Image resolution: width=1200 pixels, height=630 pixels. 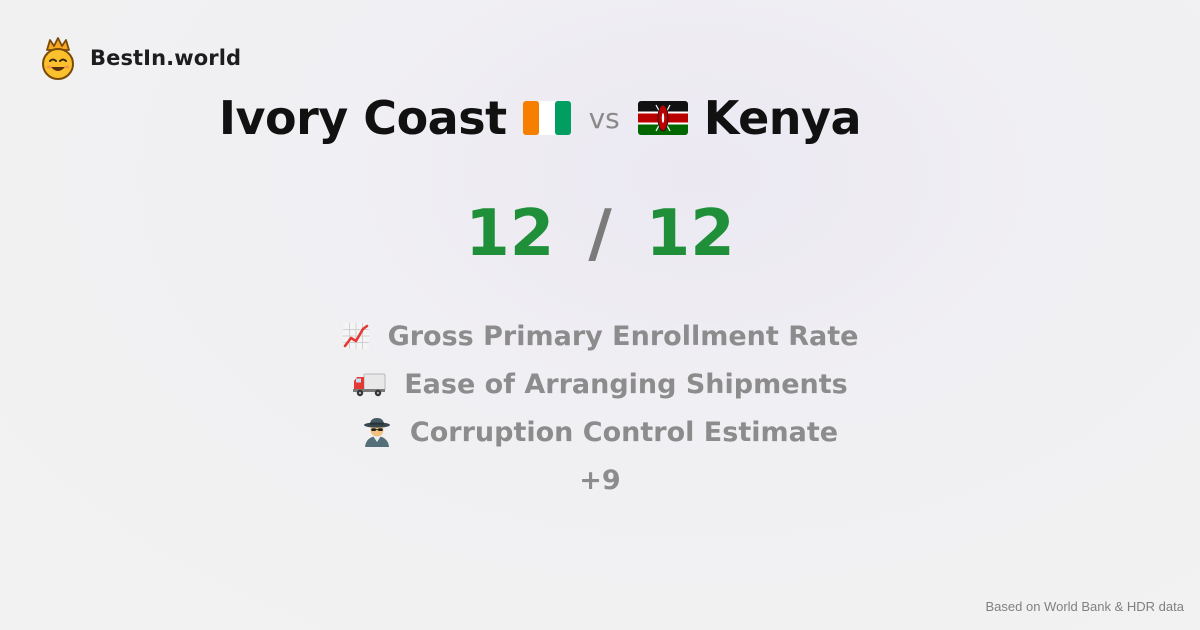 I want to click on chart-increasing-icon, so click(x=355, y=336).